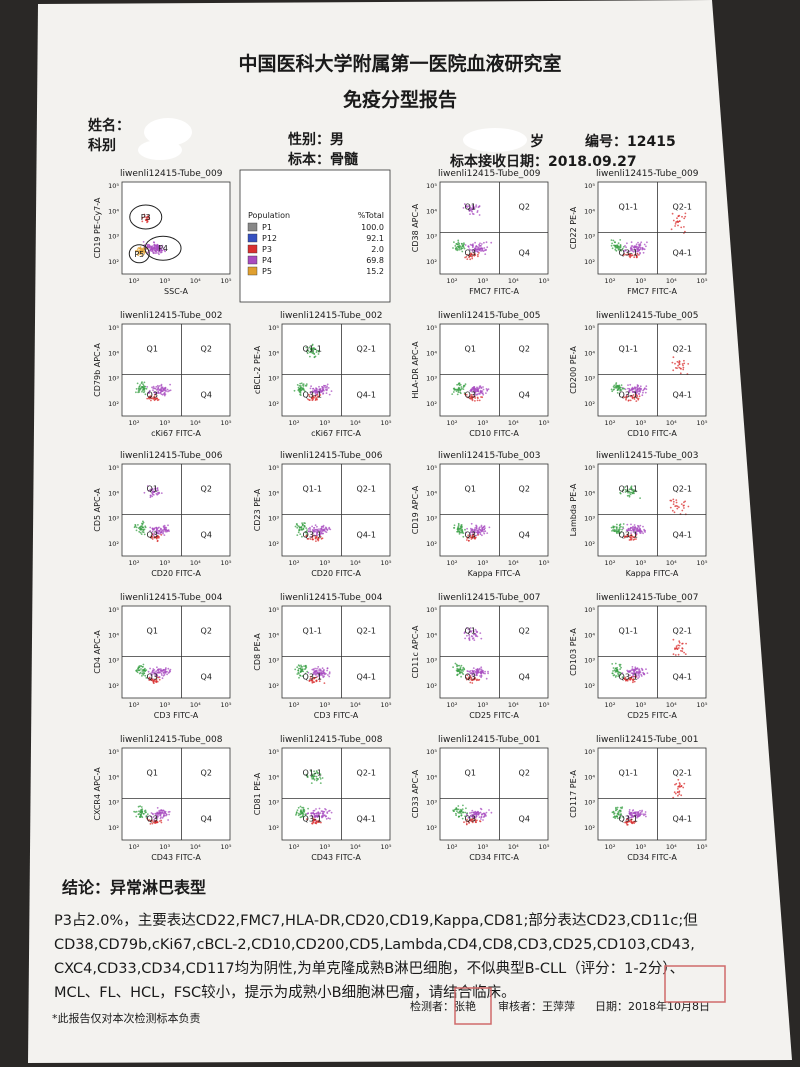 This screenshot has height=1067, width=800. Describe the element at coordinates (386, 563) in the screenshot. I see `x-tick-label: 10⁵` at that location.